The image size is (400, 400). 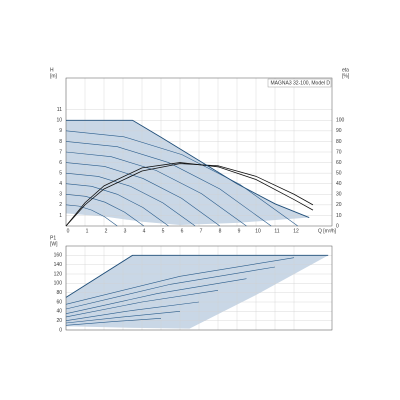 I want to click on y2-tick-label: 0, so click(x=337, y=226).